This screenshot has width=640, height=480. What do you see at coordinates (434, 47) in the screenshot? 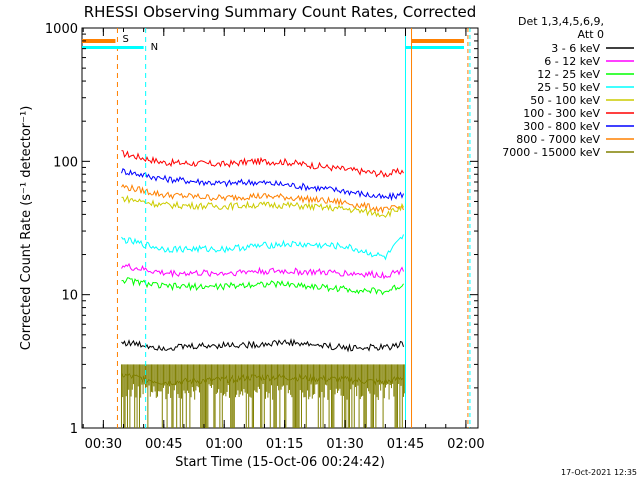
I see `n-state-bar-right` at bounding box center [434, 47].